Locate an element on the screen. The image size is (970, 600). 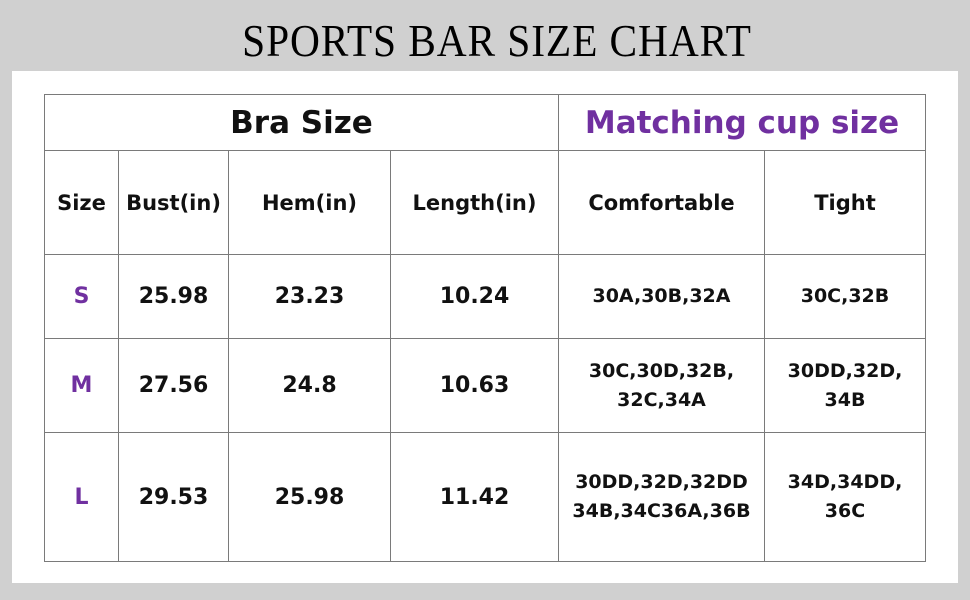
table-row: S 25.98 23.23 10.24 30A,30B,32A 30C,32B is located at coordinates (485, 296).